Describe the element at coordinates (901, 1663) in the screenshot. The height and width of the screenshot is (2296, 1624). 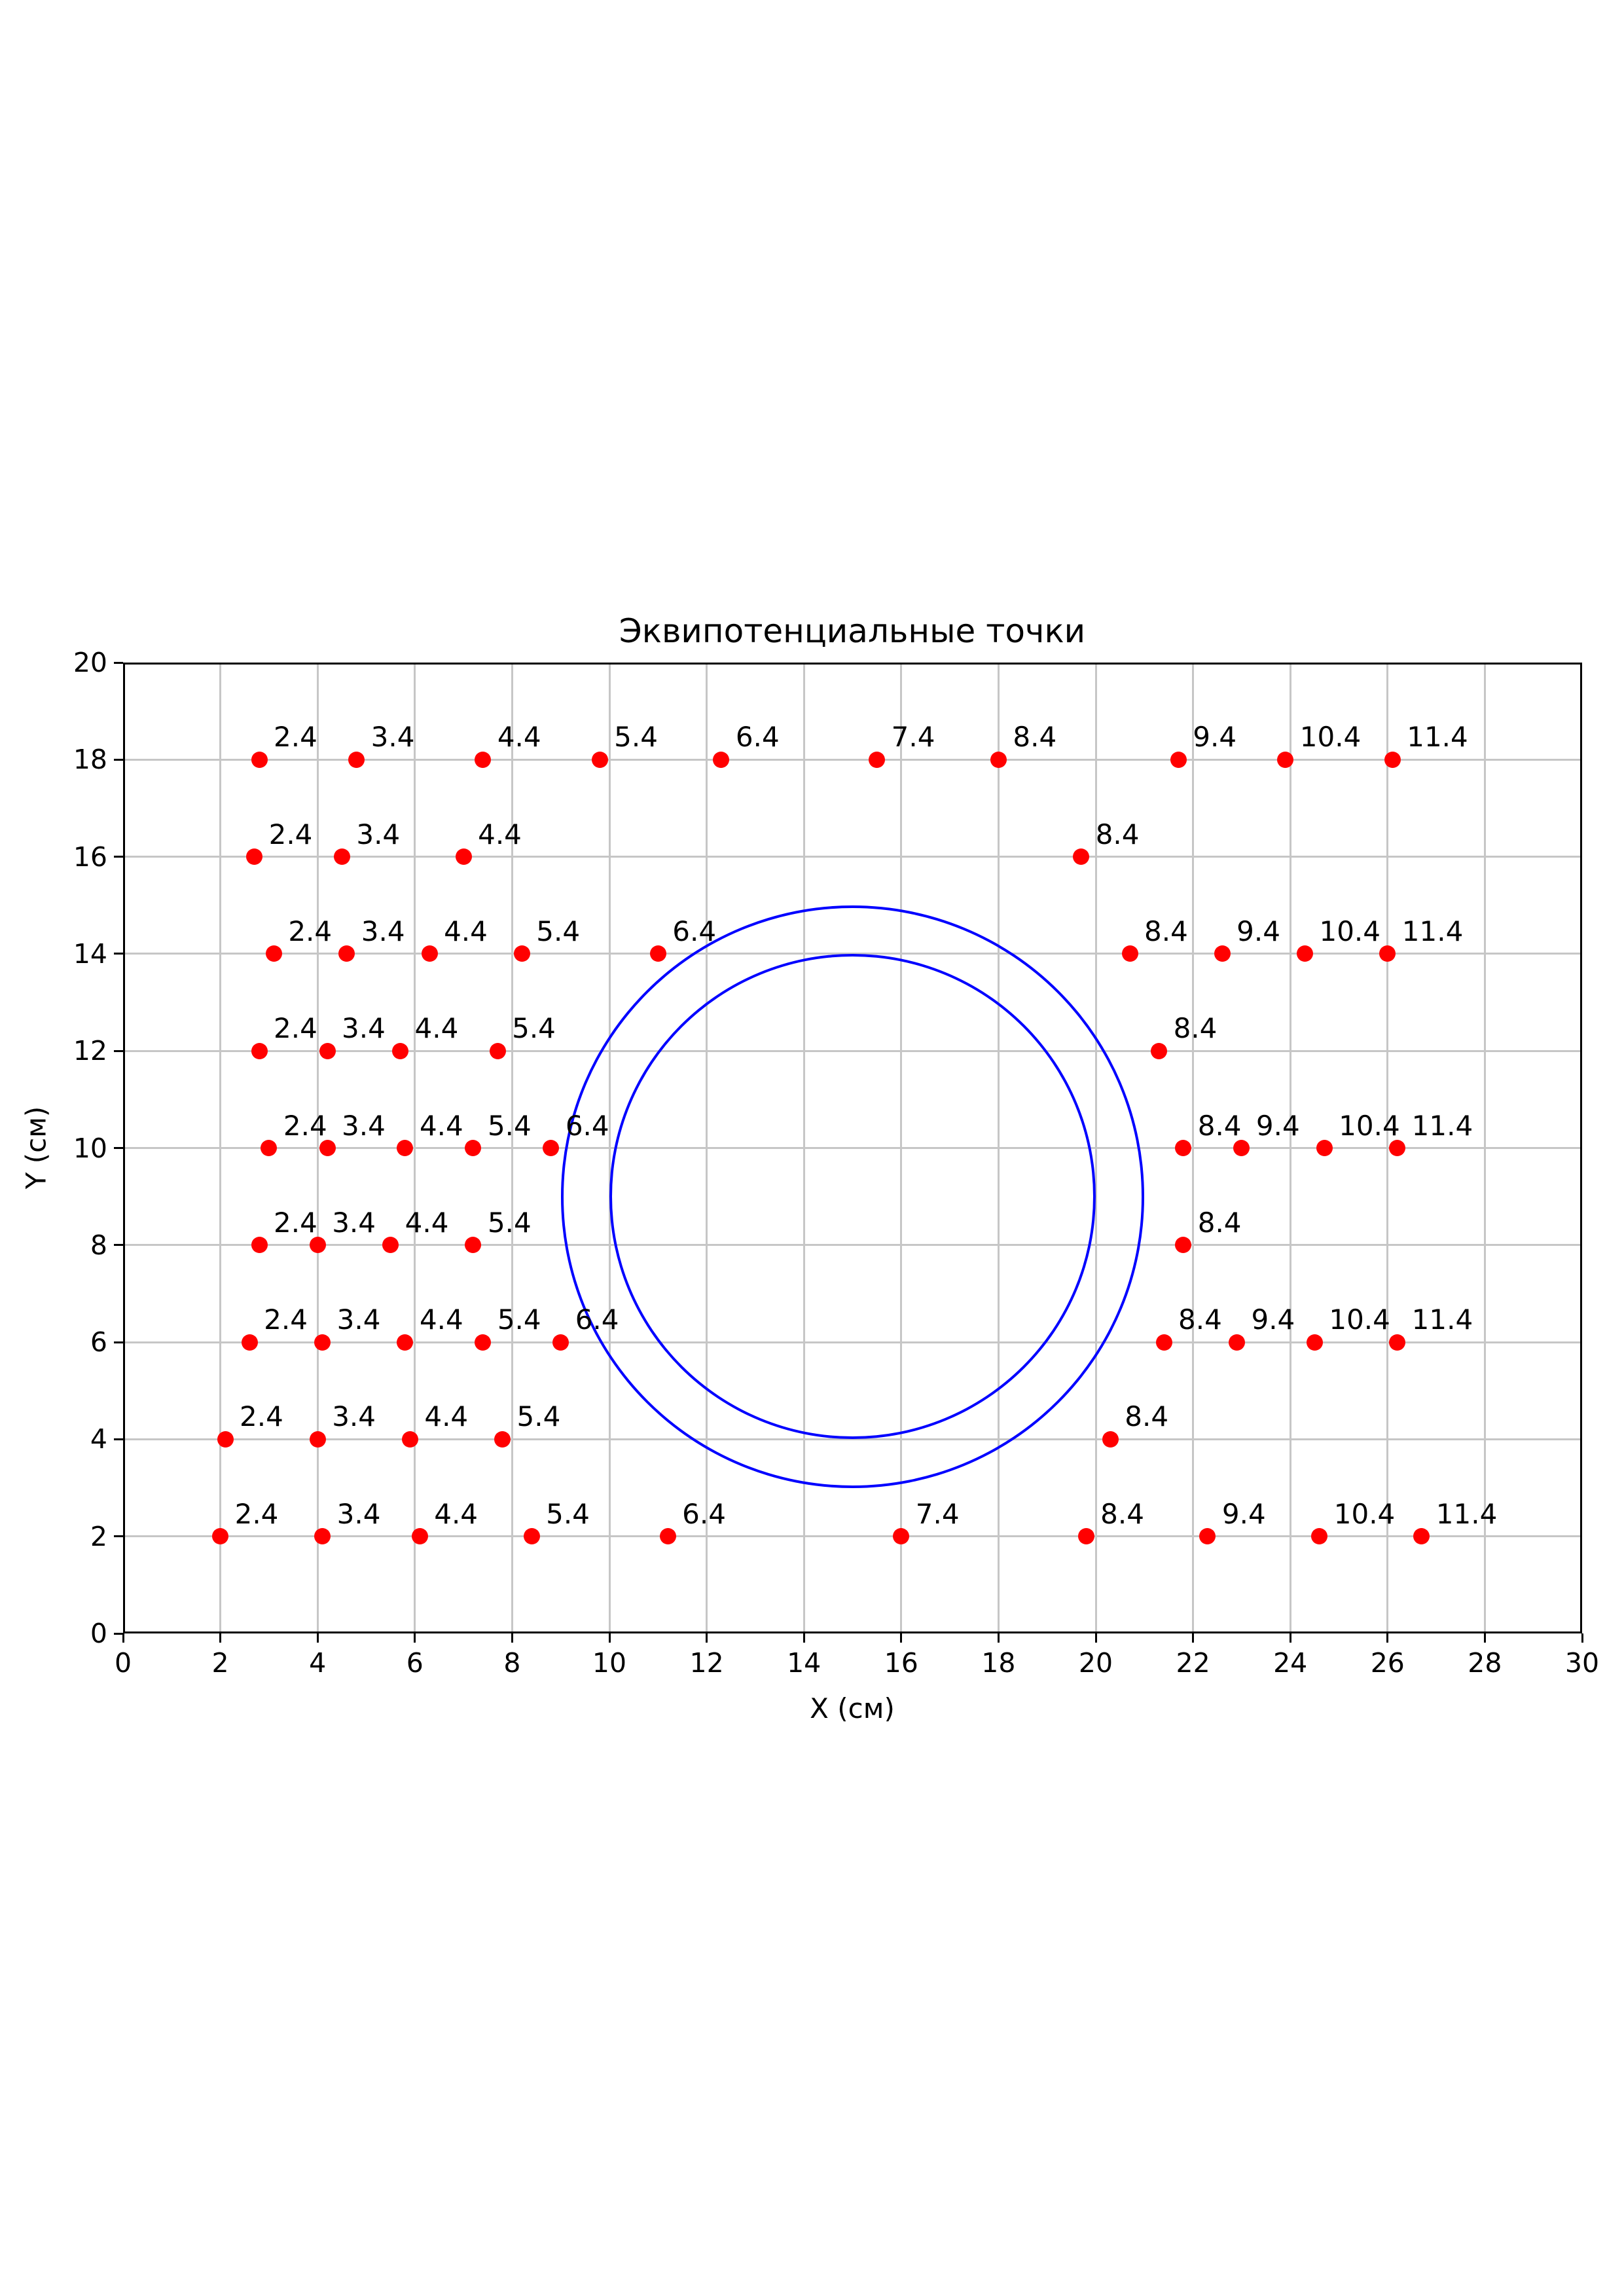
I see `x-tick-label: 16` at that location.